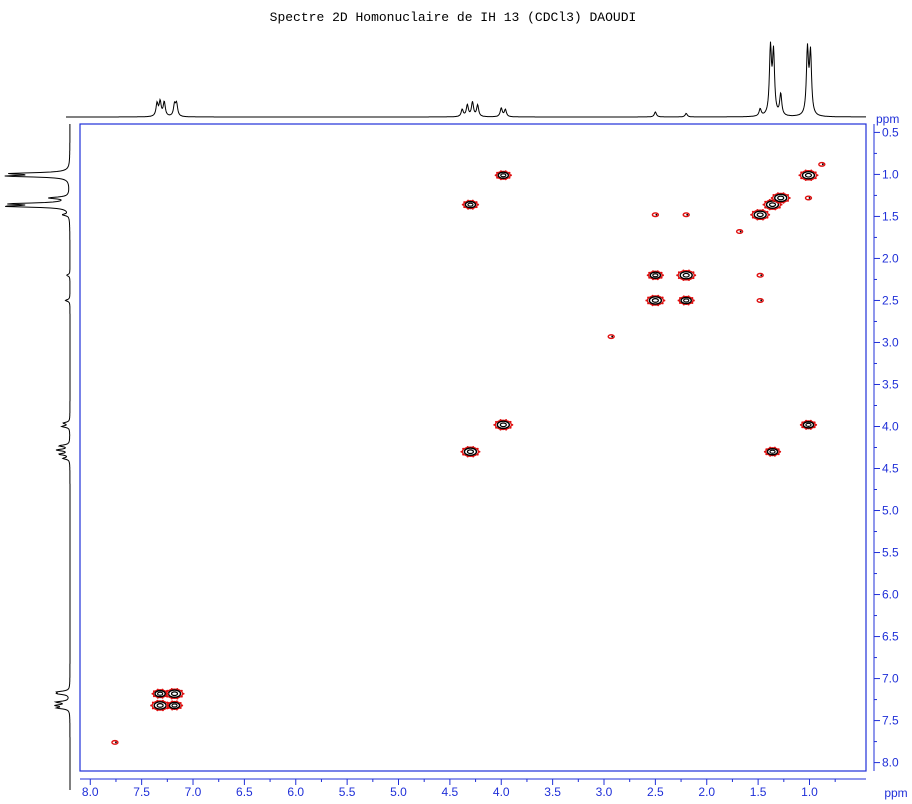 The width and height of the screenshot is (912, 804). I want to click on left-projection-trace, so click(37, 457).